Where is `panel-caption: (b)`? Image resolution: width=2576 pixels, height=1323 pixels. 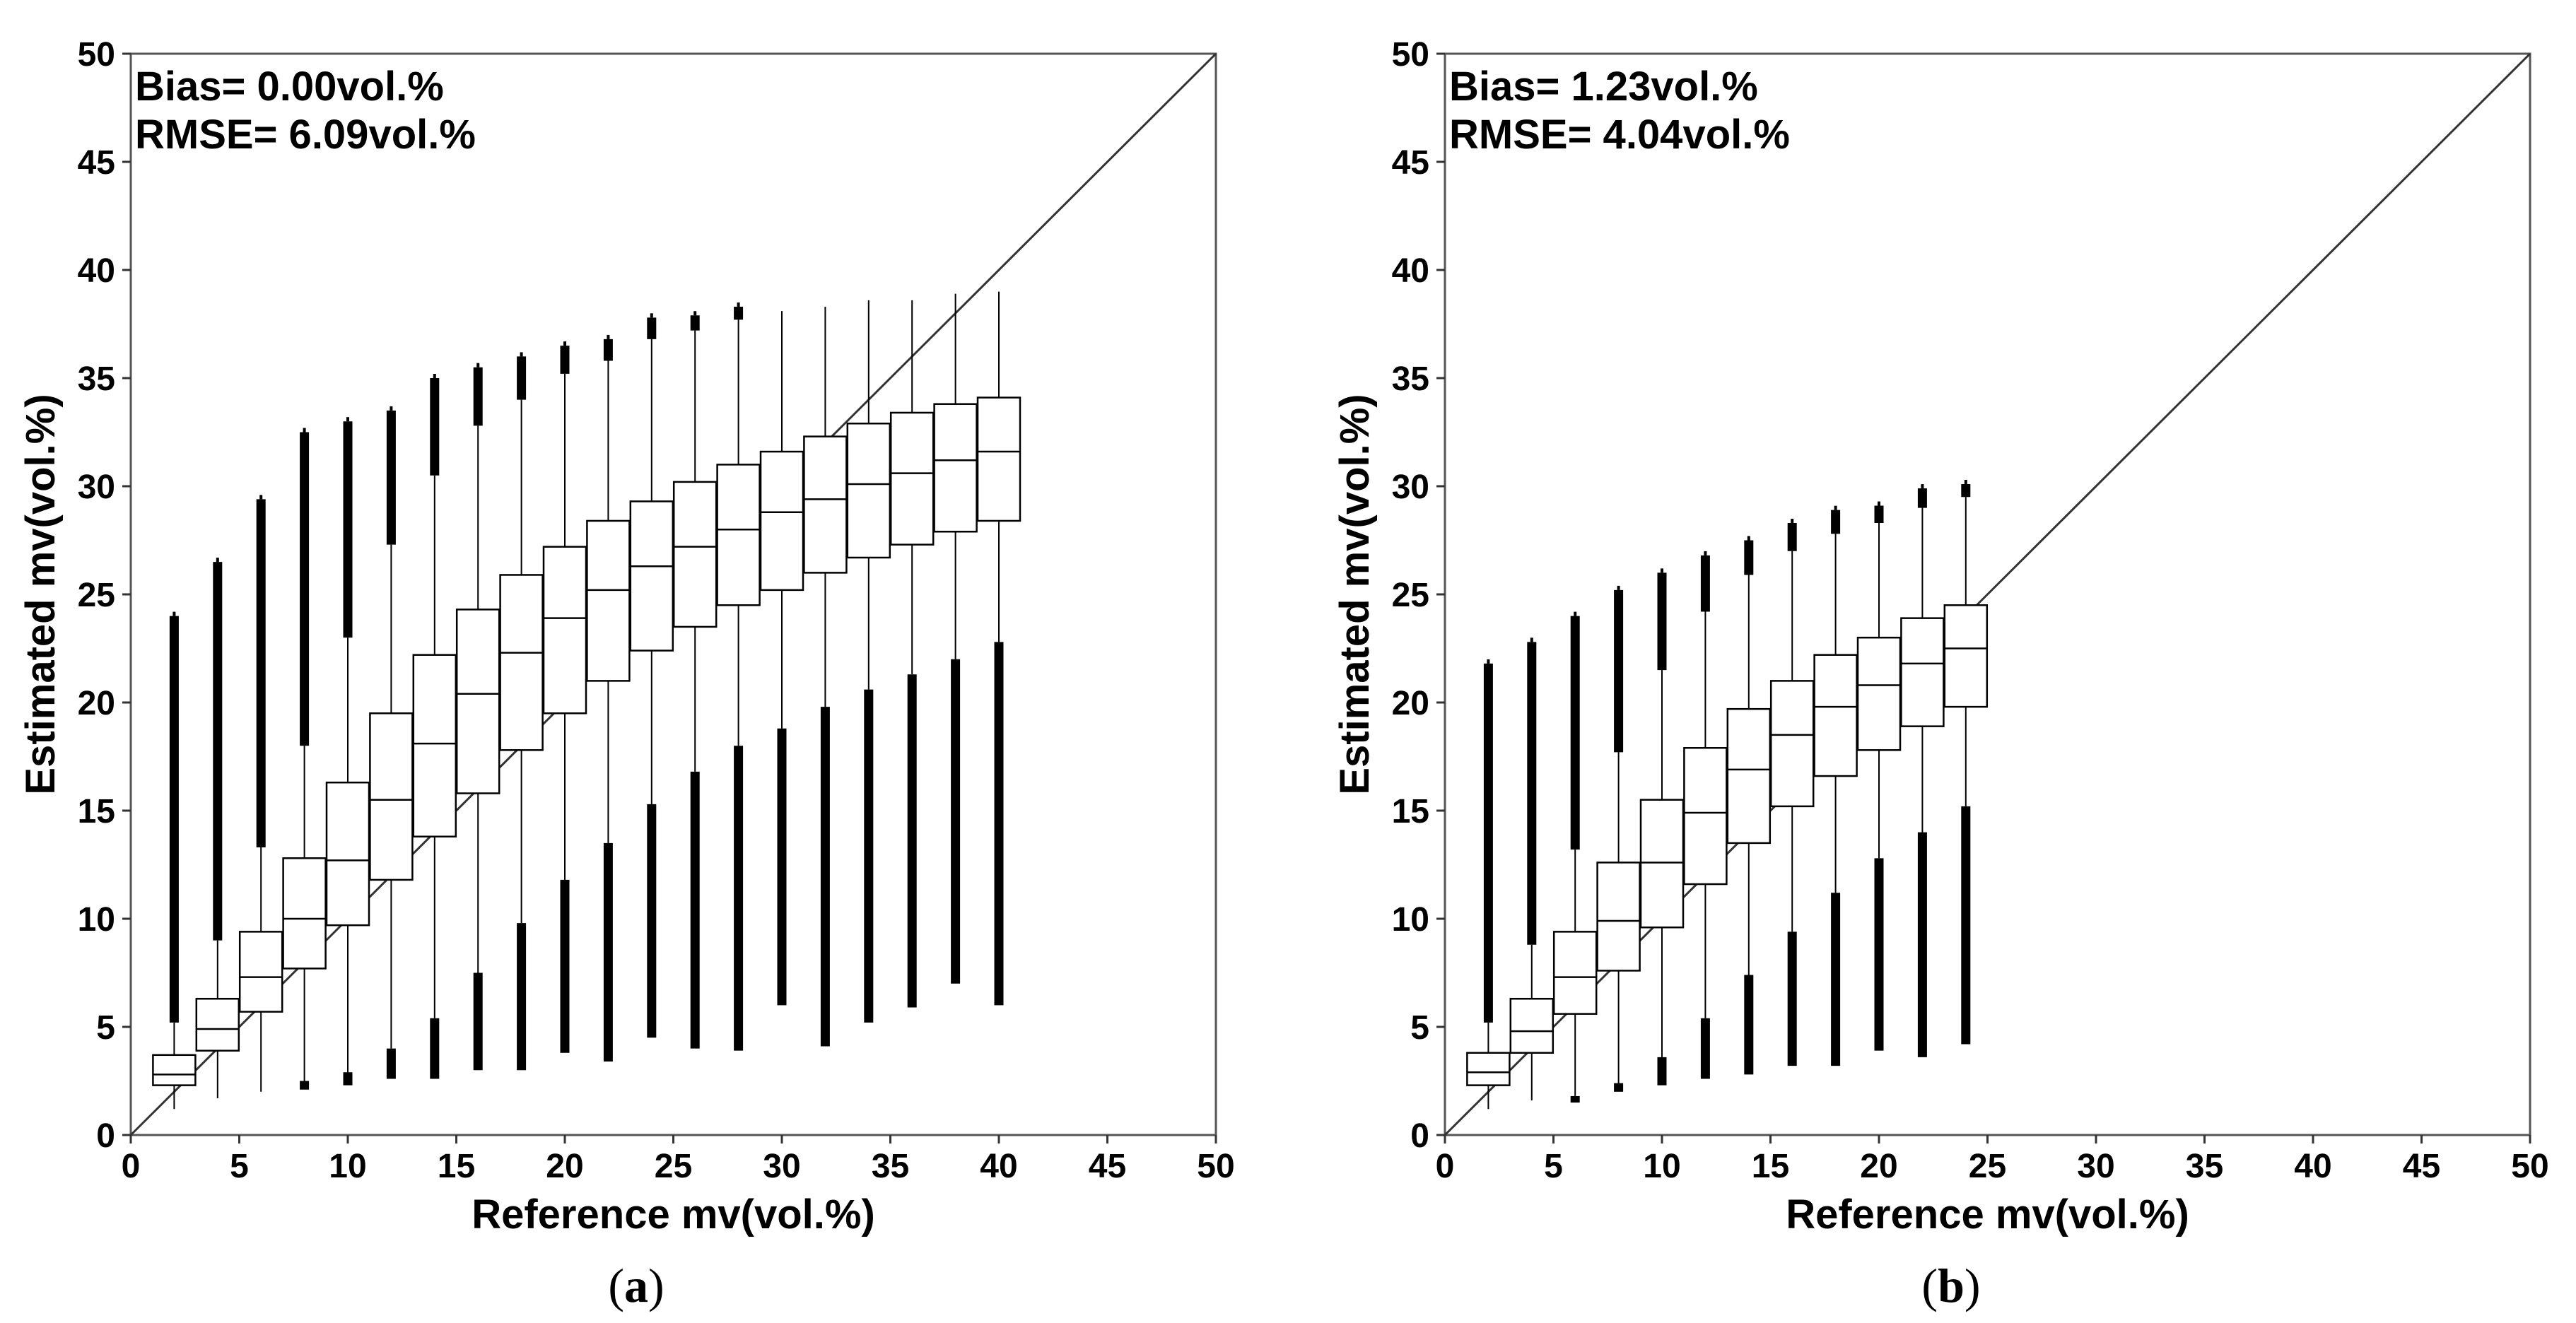 panel-caption: (b) is located at coordinates (1951, 1285).